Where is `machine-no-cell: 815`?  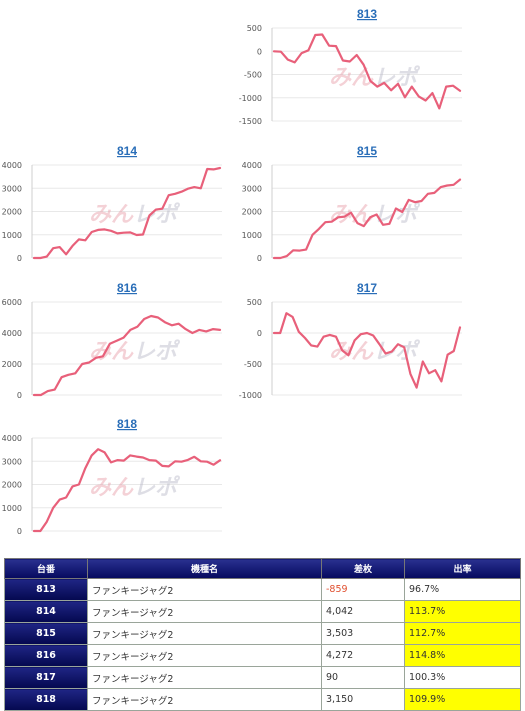 machine-no-cell: 815 is located at coordinates (46, 633).